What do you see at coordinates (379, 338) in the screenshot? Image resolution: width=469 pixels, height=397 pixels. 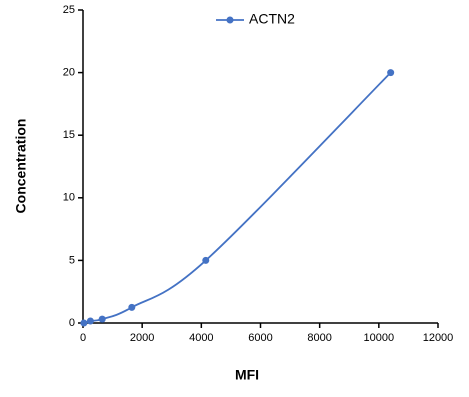 I see `x-tick-label: 10000` at bounding box center [379, 338].